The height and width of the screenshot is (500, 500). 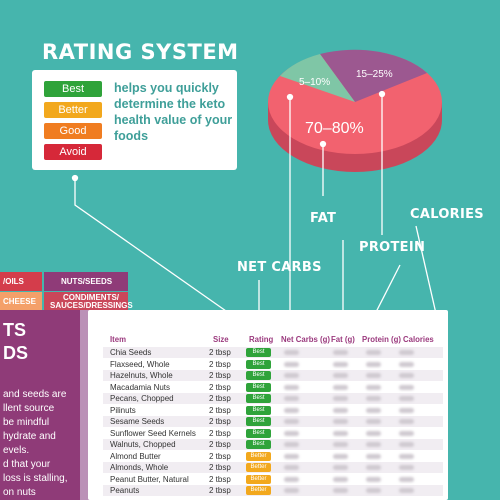 I want to click on tab-oils-label: /OILS, so click(x=13, y=281).